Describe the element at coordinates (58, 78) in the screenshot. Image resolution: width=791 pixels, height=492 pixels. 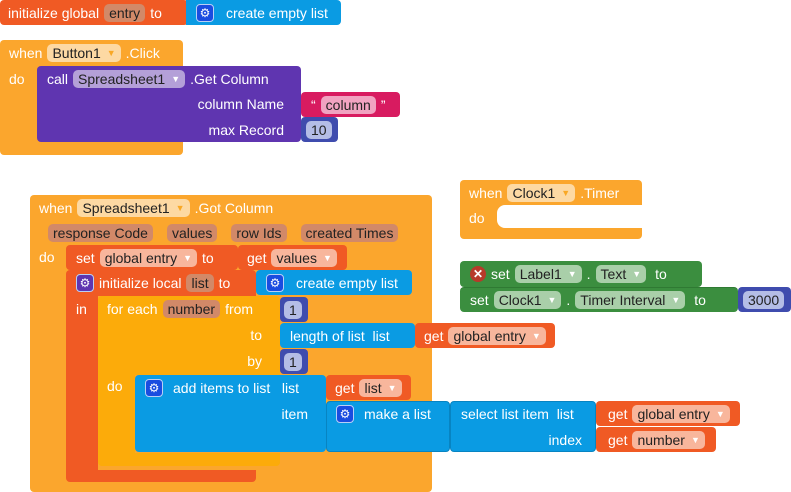
I see `call-label: call` at that location.